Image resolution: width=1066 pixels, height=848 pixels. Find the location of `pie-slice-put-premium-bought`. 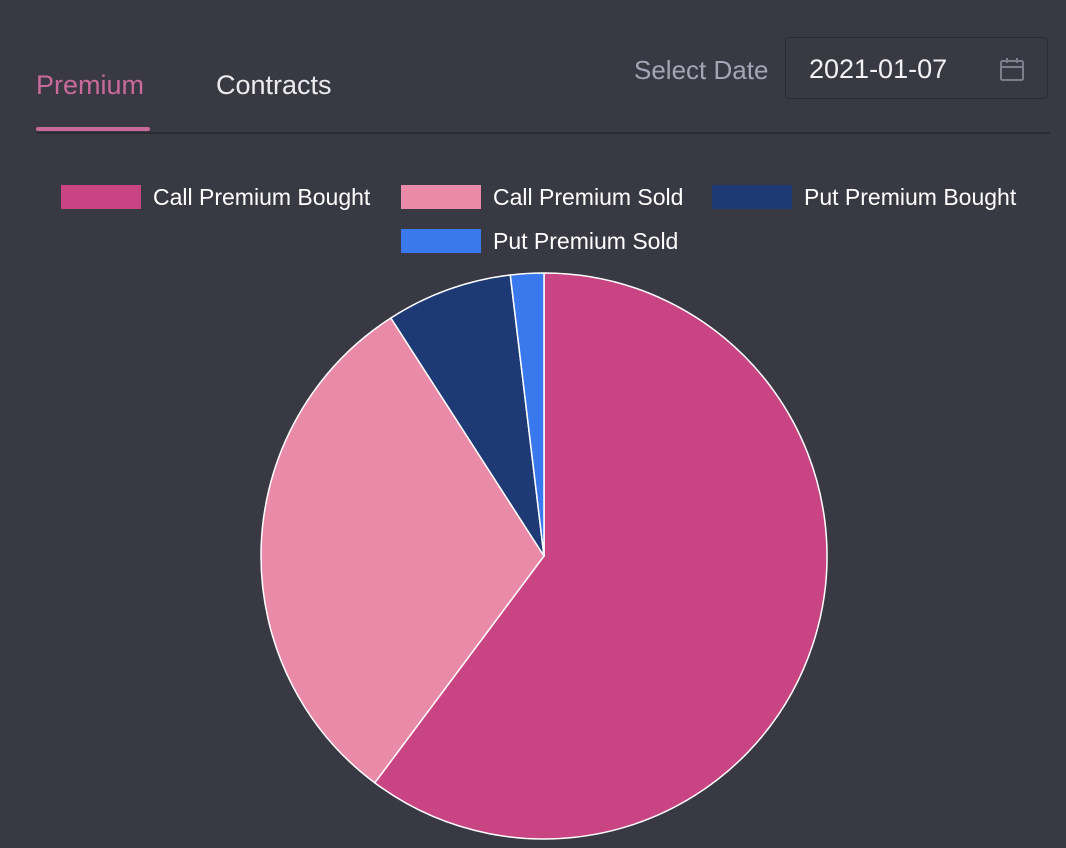

pie-slice-put-premium-bought is located at coordinates (467, 415).